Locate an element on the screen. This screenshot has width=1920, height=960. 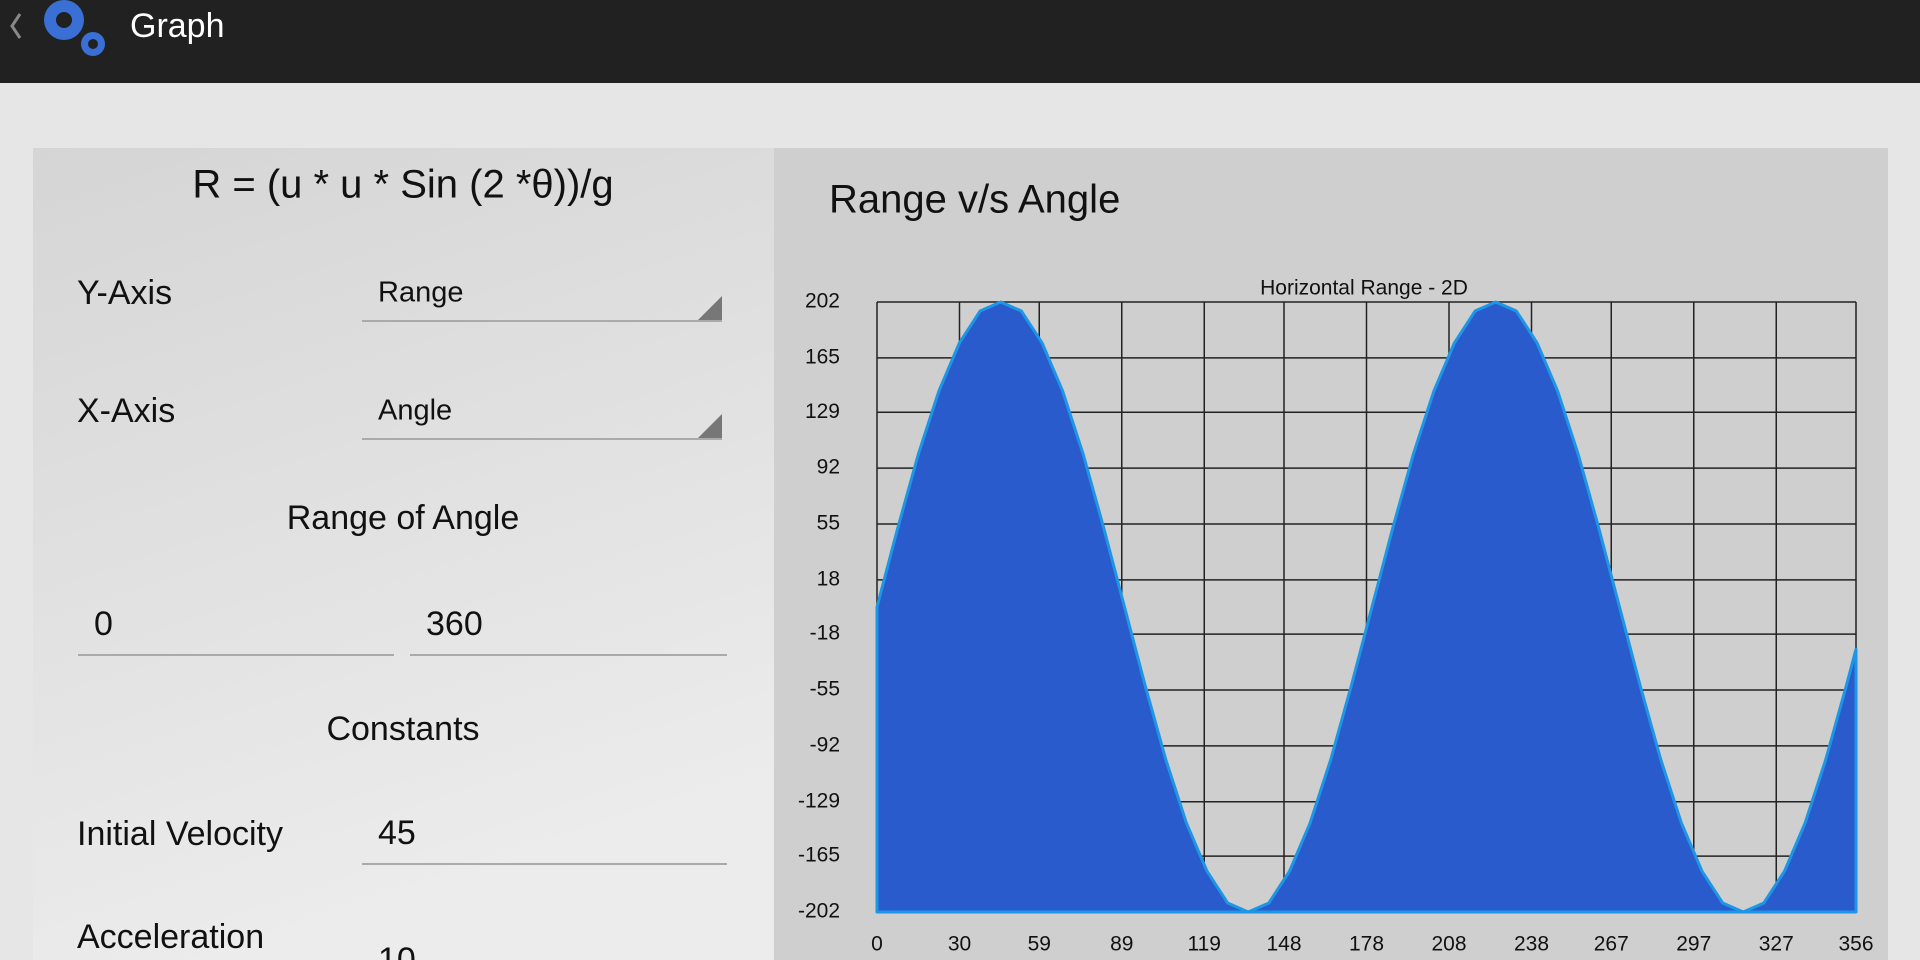
range-to-input: 360 is located at coordinates (454, 624).